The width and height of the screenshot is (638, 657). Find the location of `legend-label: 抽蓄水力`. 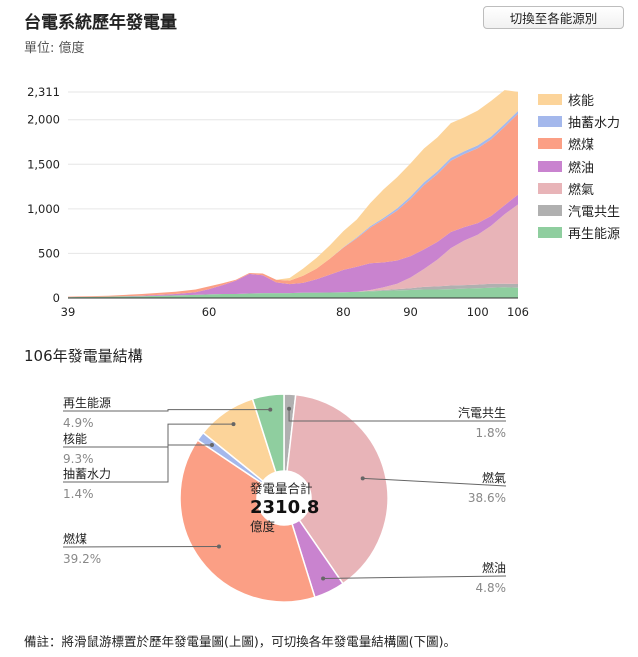

legend-label: 抽蓄水力 is located at coordinates (594, 123).